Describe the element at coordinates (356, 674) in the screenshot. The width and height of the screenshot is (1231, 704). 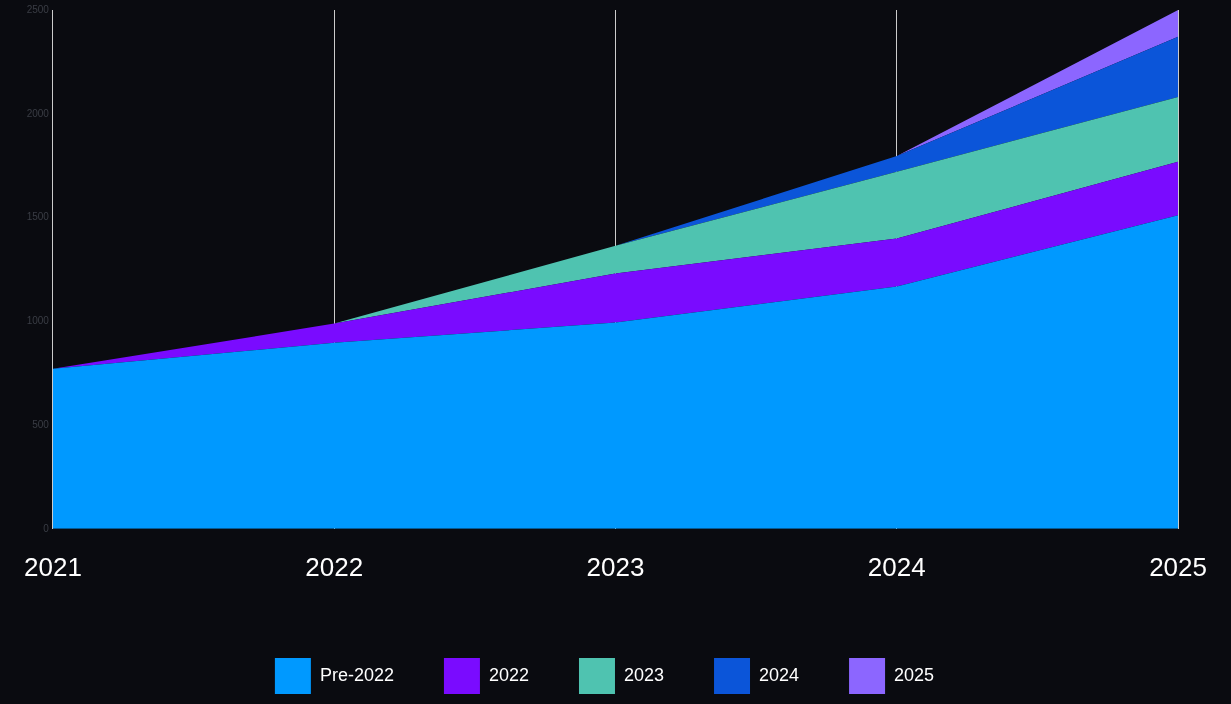
I see `legend-label: Pre-2022` at that location.